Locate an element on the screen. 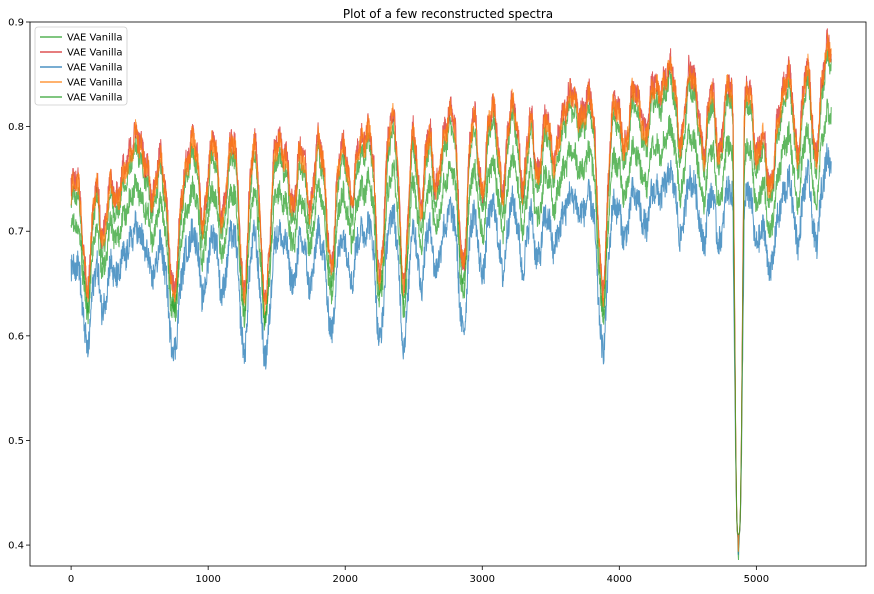  x-tick-label: 2000 is located at coordinates (344, 579).